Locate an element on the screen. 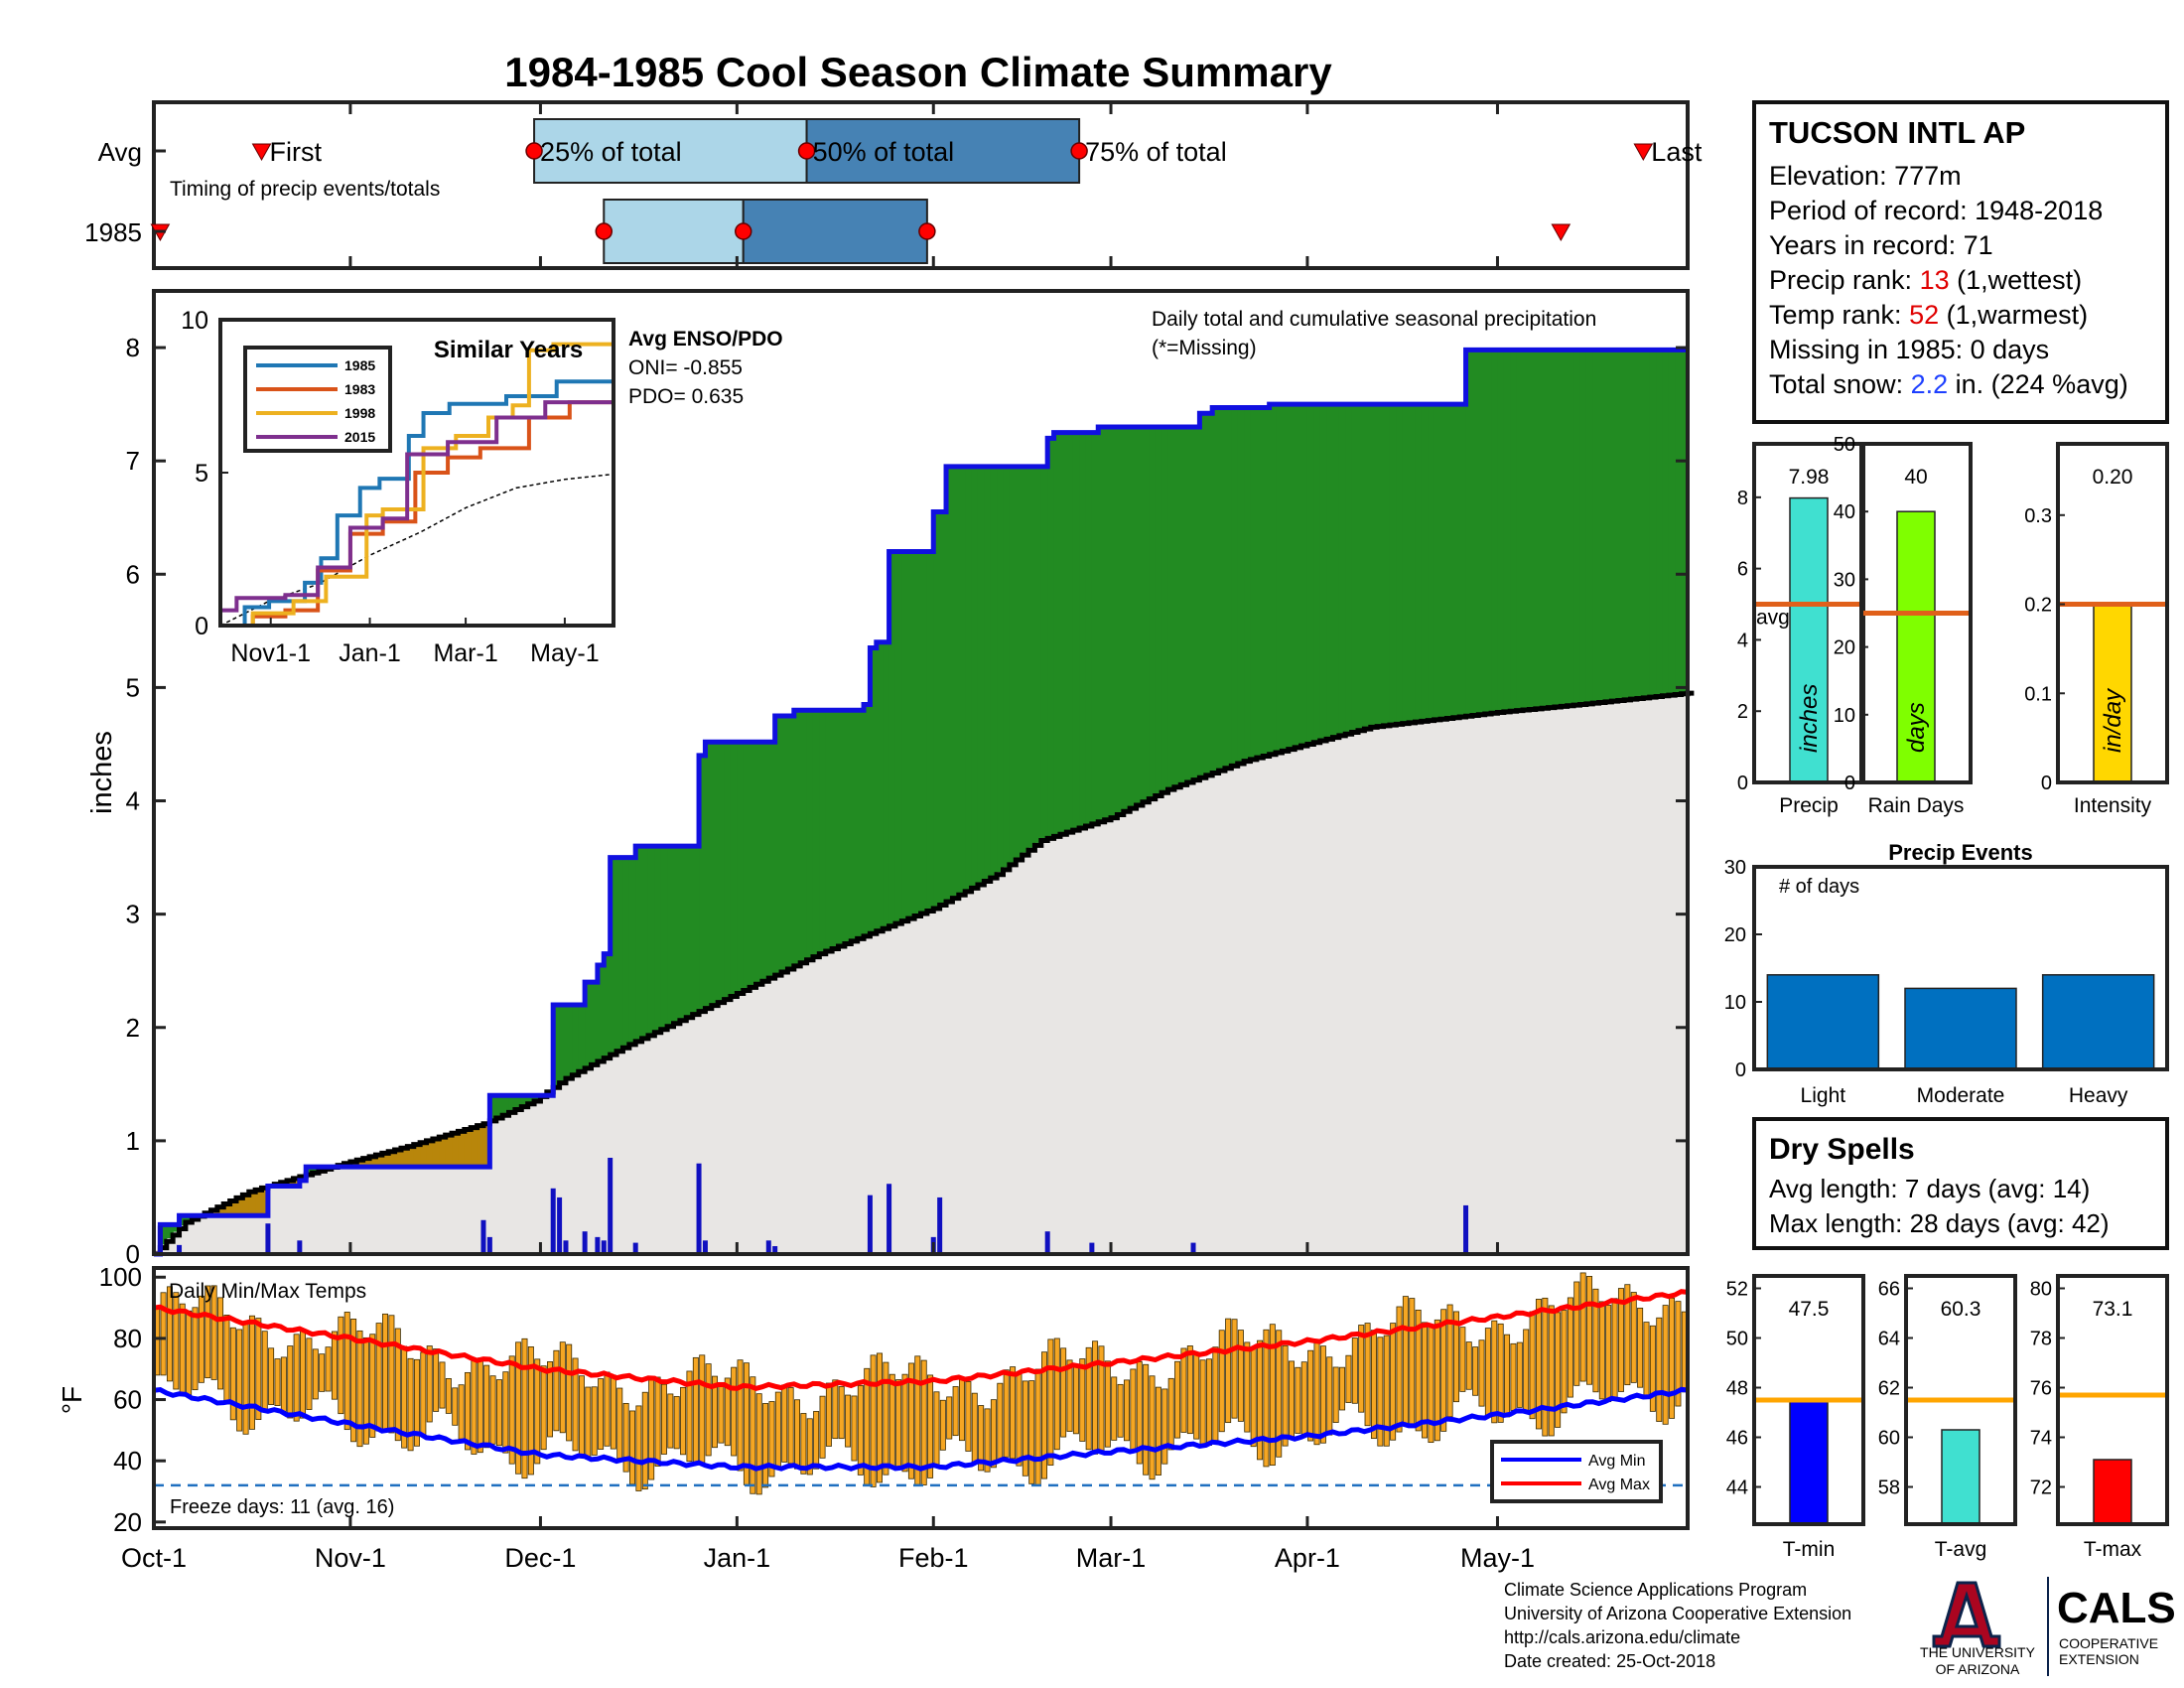 This screenshot has width=2184, height=1688. summary-unit-label: days is located at coordinates (1916, 727).